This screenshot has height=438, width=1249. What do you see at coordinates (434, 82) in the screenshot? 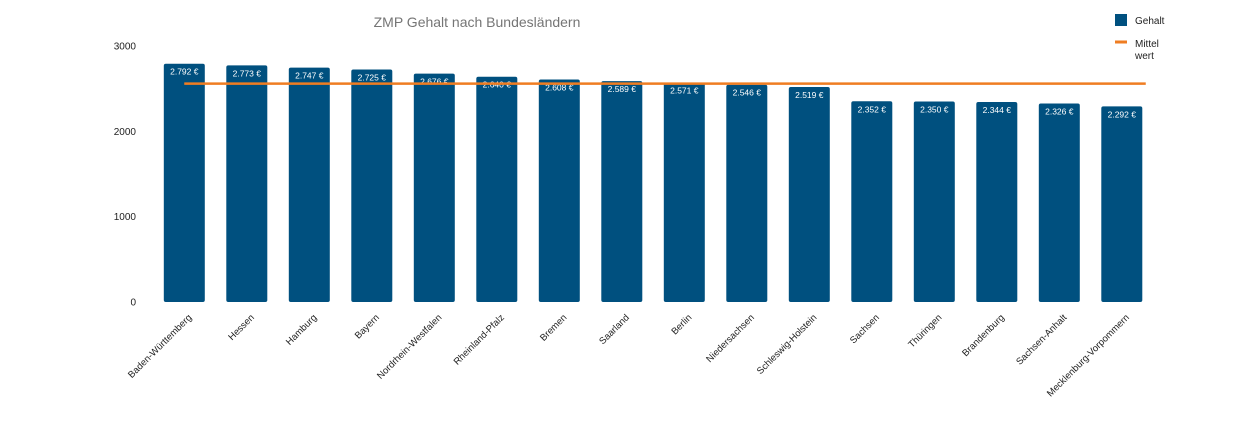
I see `bar-value-label: 2.676 €` at bounding box center [434, 82].